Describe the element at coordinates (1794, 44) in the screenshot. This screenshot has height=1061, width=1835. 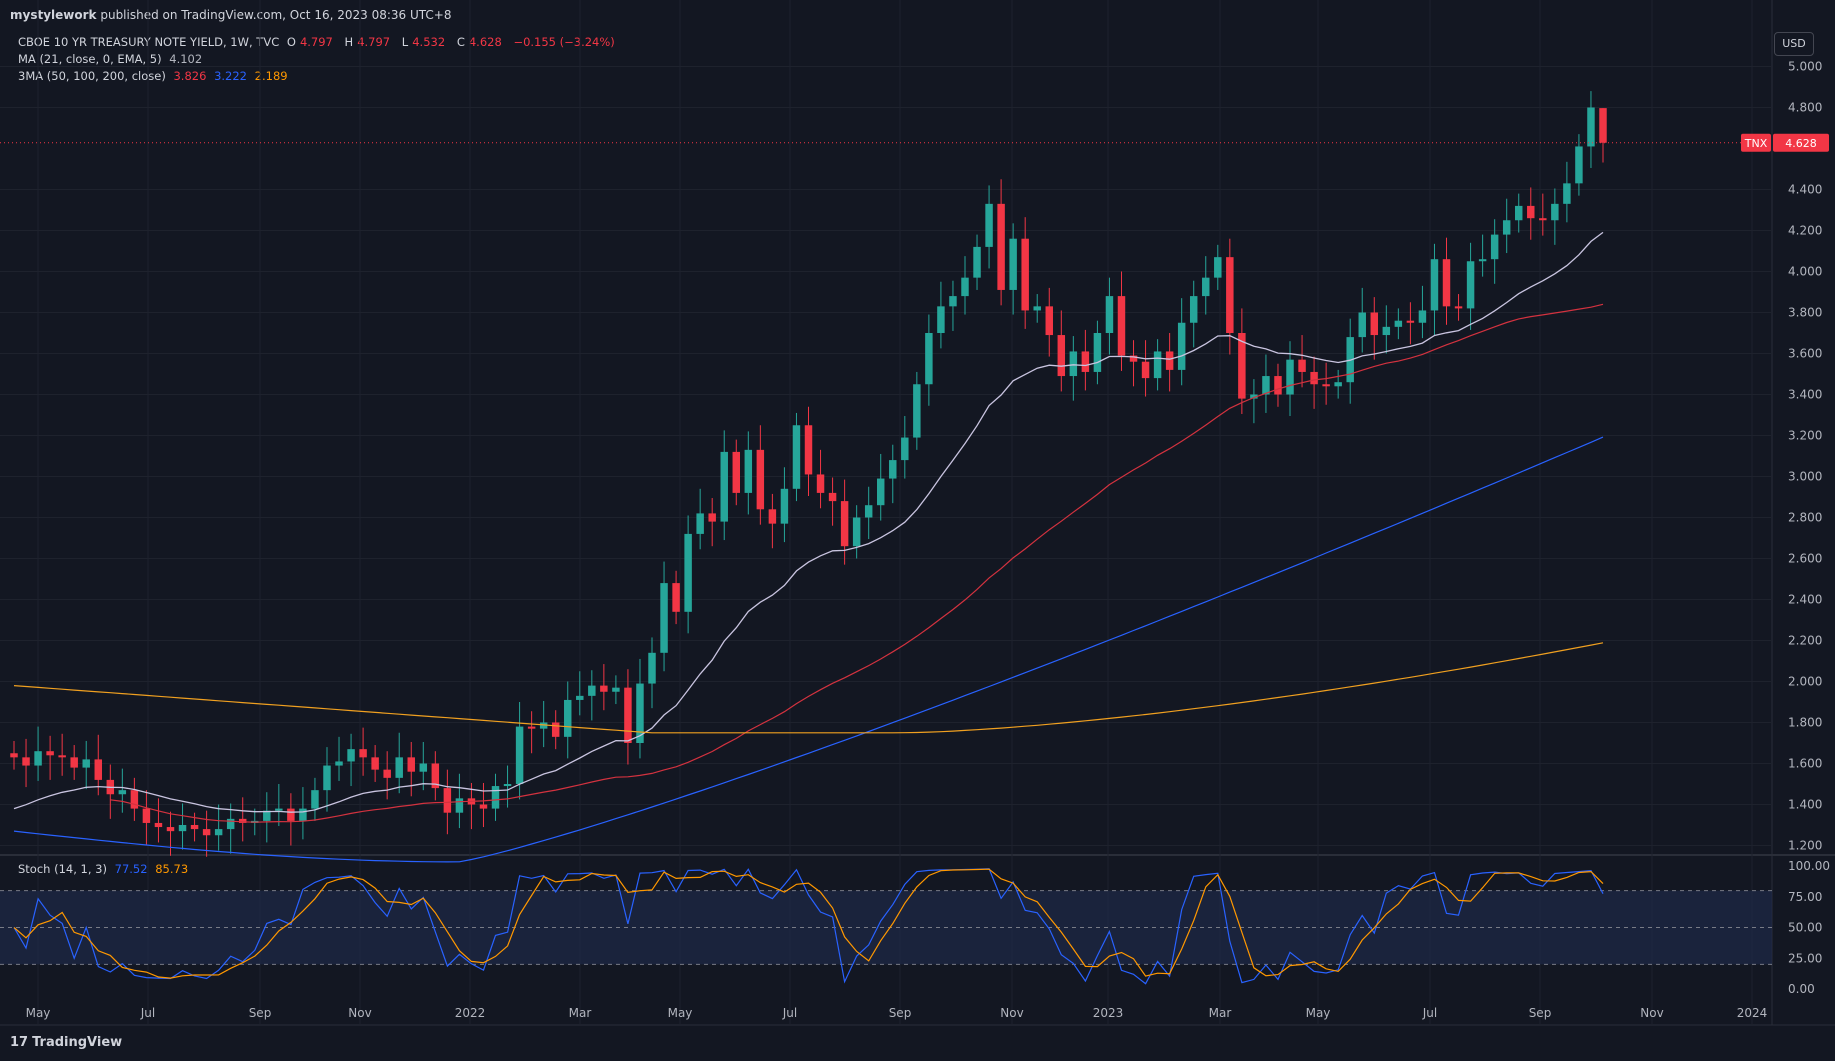
I see `currency-button: USD` at that location.